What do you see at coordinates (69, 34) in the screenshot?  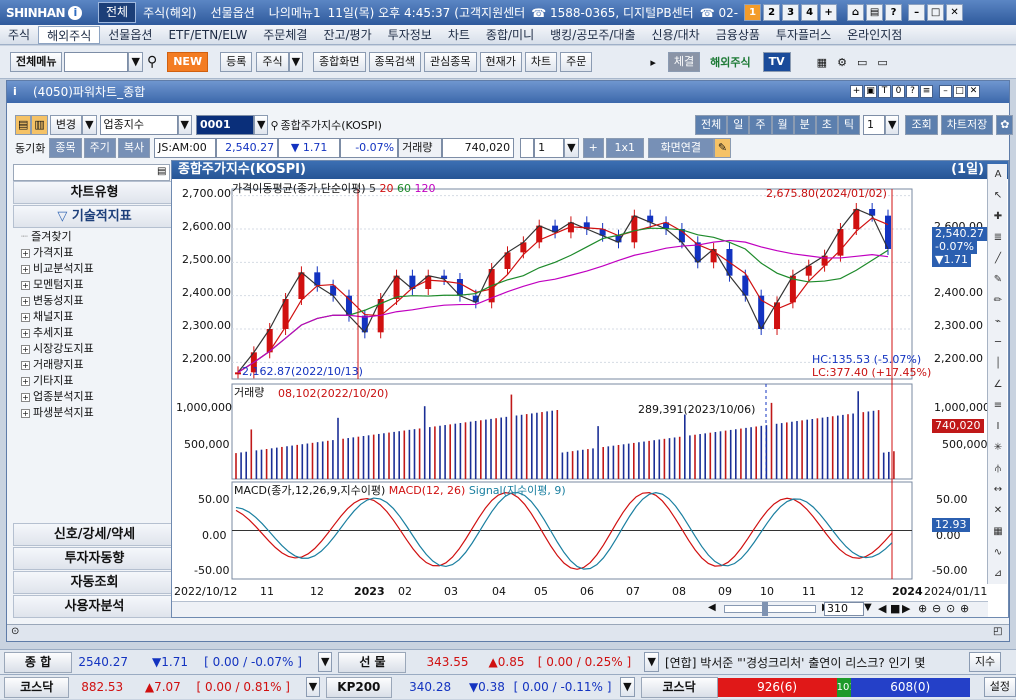 I see `menu-overseas-stock: 해외주식` at bounding box center [69, 34].